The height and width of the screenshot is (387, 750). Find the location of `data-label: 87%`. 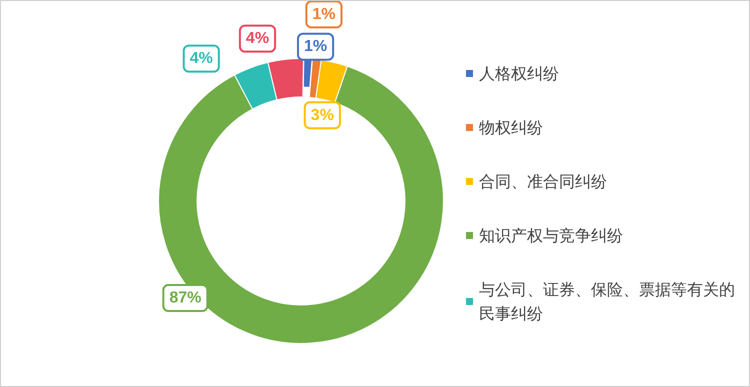

data-label: 87% is located at coordinates (185, 298).